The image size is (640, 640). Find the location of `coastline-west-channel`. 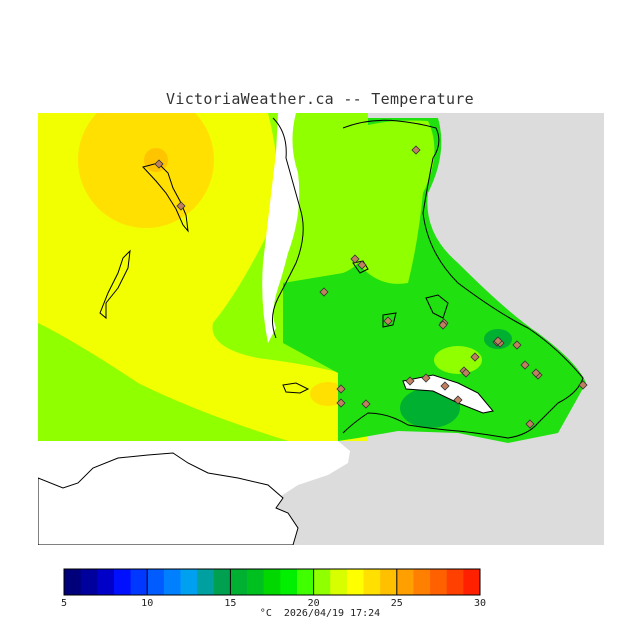

coastline-west-channel is located at coordinates (288, 228).